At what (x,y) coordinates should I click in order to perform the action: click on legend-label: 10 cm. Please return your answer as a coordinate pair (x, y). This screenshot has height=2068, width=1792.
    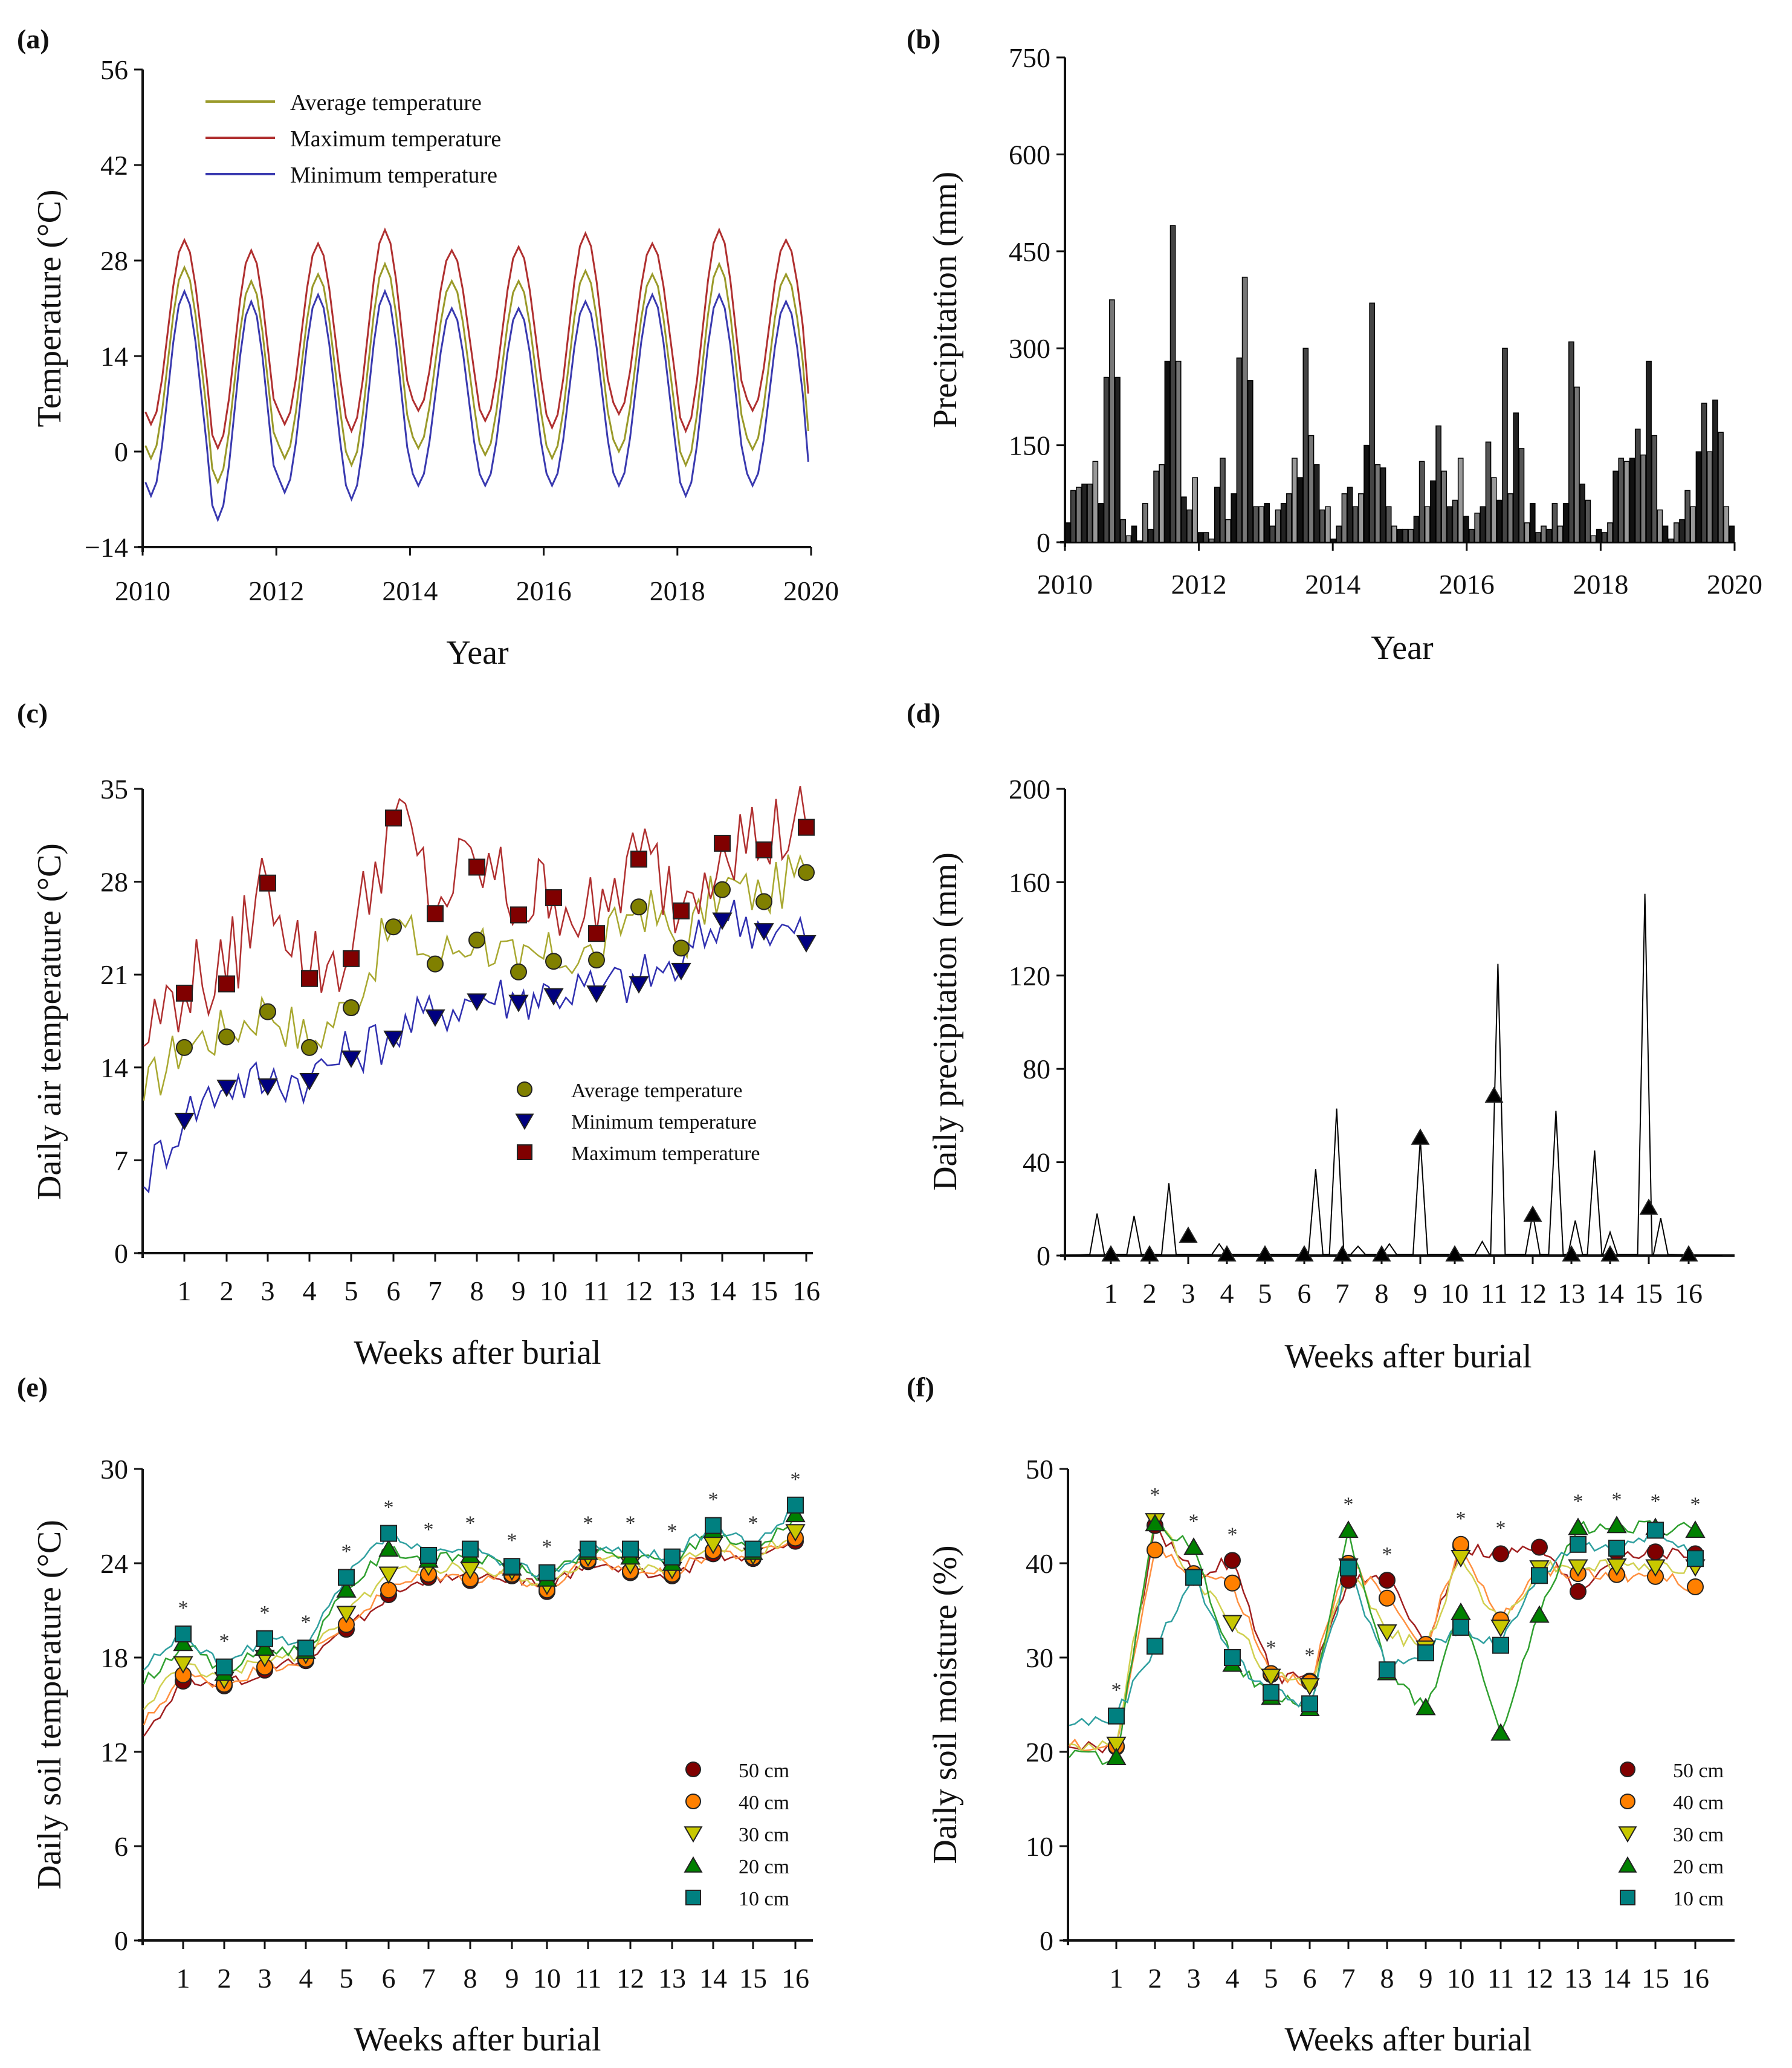
    Looking at the image, I should click on (1698, 1899).